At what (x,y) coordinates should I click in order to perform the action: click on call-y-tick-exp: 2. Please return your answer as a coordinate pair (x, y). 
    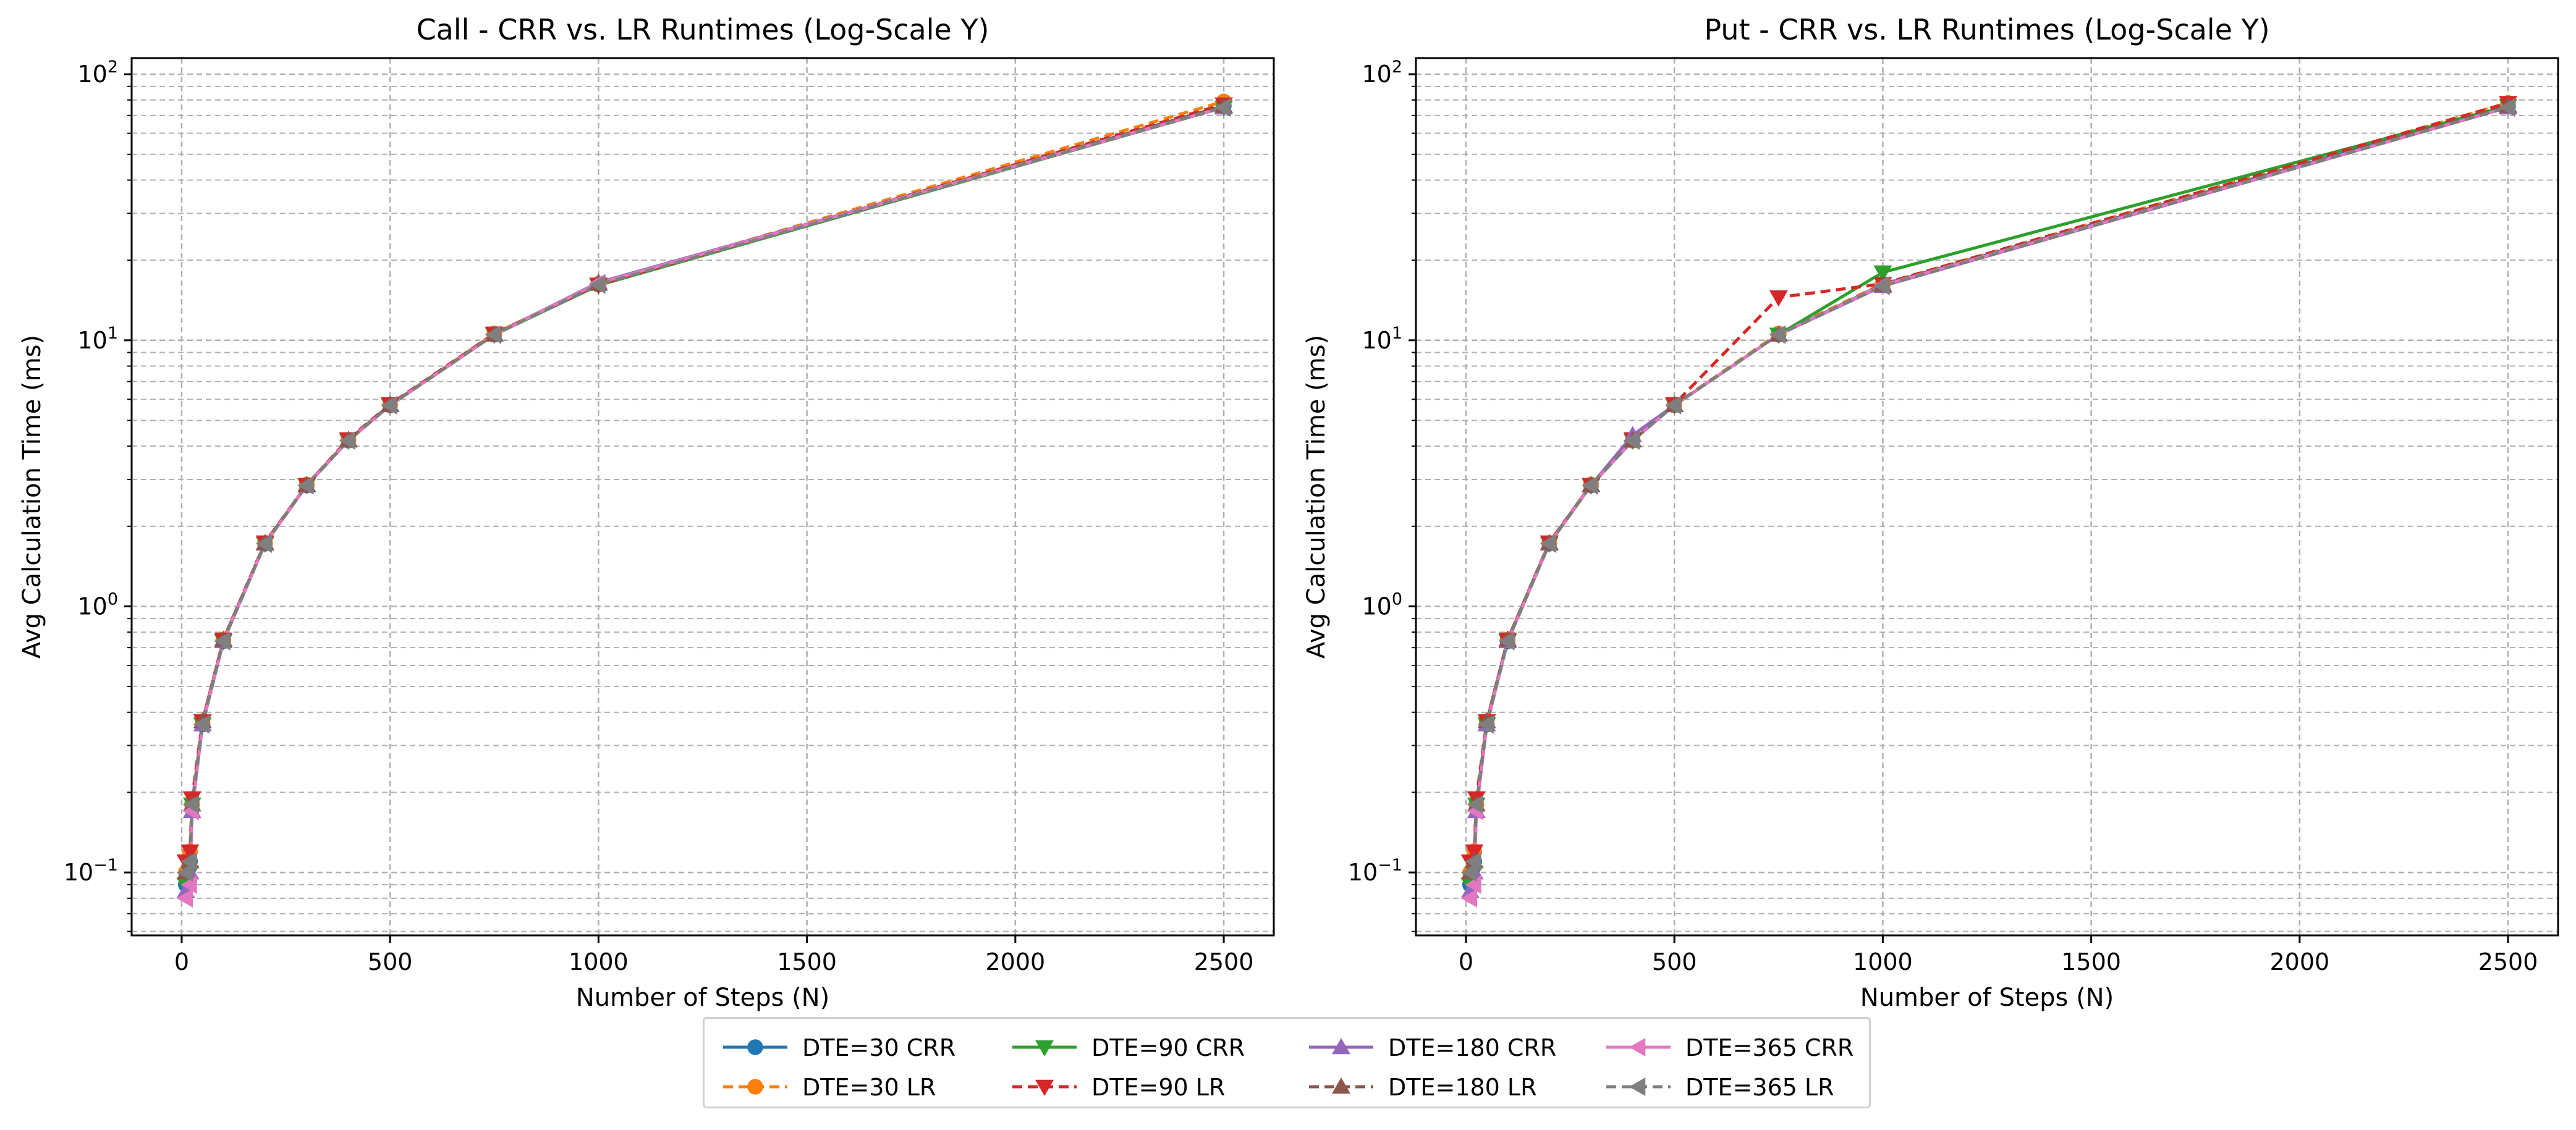
    Looking at the image, I should click on (113, 67).